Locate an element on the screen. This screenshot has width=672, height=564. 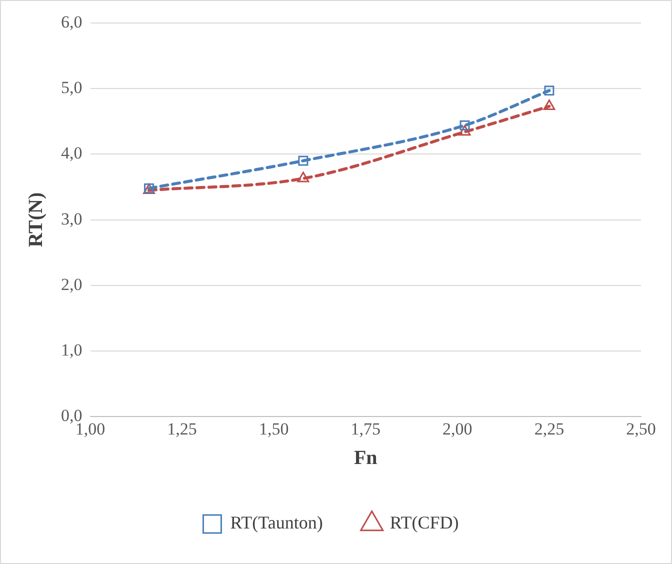
x-tick-label: 2,50 is located at coordinates (641, 428).